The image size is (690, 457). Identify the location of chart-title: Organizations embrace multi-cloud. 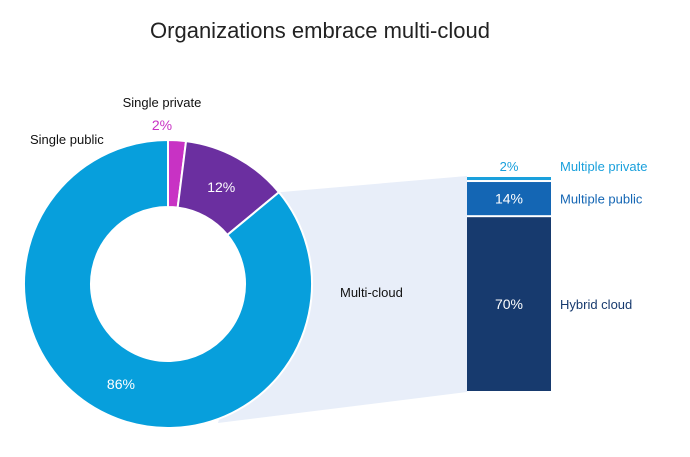
(320, 30).